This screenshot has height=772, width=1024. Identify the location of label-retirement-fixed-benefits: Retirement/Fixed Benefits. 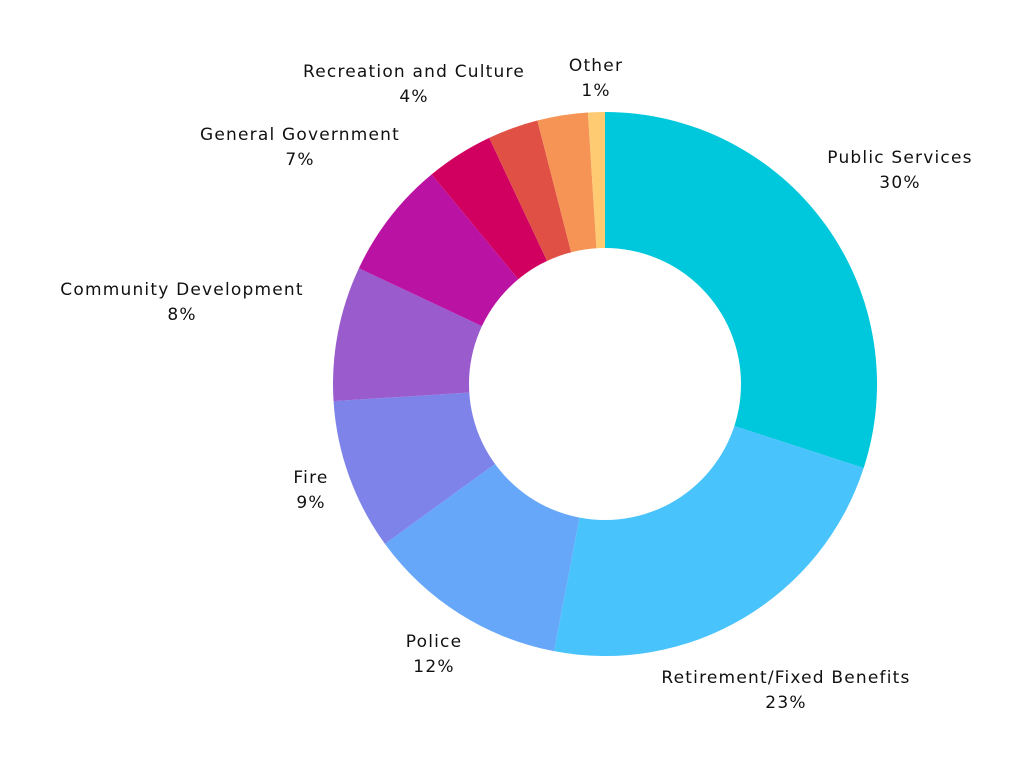
(785, 678).